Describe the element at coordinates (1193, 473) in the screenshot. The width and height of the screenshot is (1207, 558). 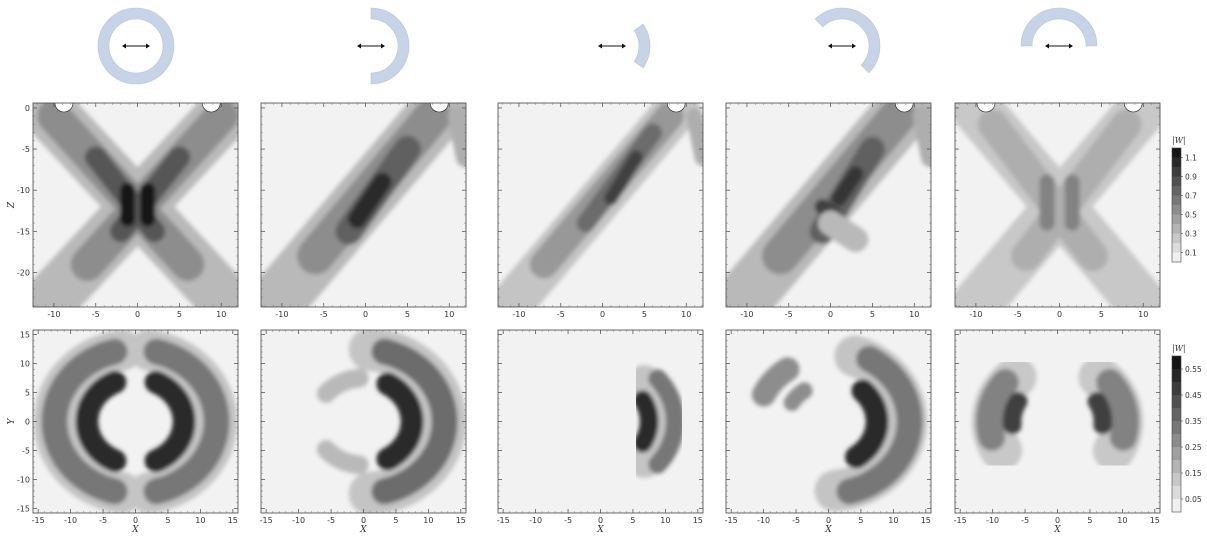
I see `colorbar-tick-label: 0.15` at that location.